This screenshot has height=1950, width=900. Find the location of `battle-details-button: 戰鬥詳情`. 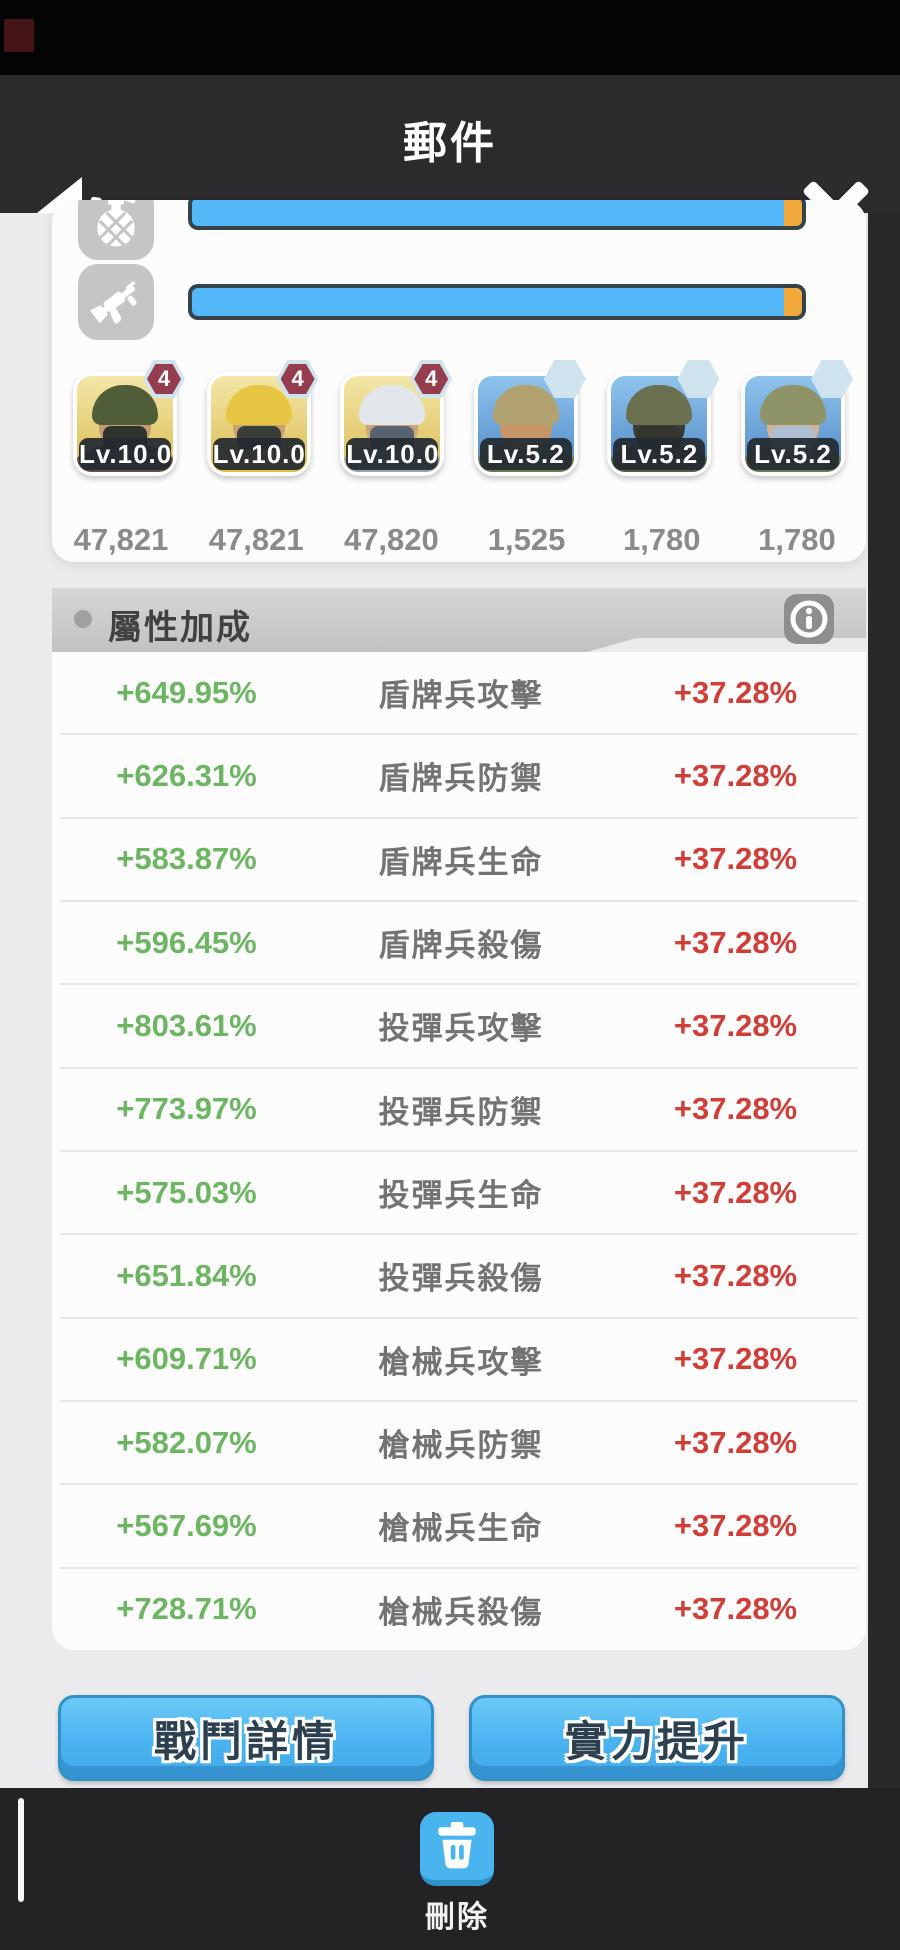

battle-details-button: 戰鬥詳情 is located at coordinates (246, 1738).